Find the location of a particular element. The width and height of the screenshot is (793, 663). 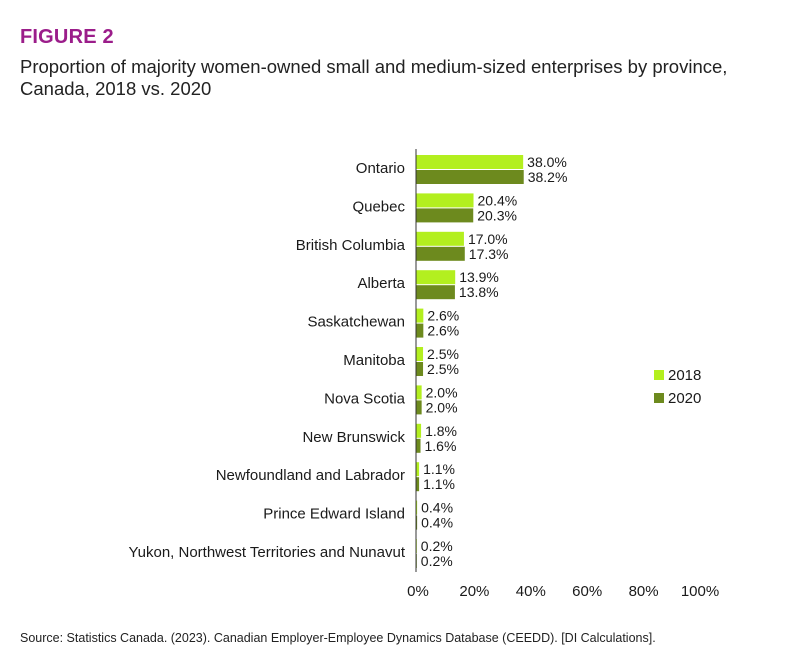

value-label-newfoundland-and-labrador-2018: 1.1% is located at coordinates (439, 469).